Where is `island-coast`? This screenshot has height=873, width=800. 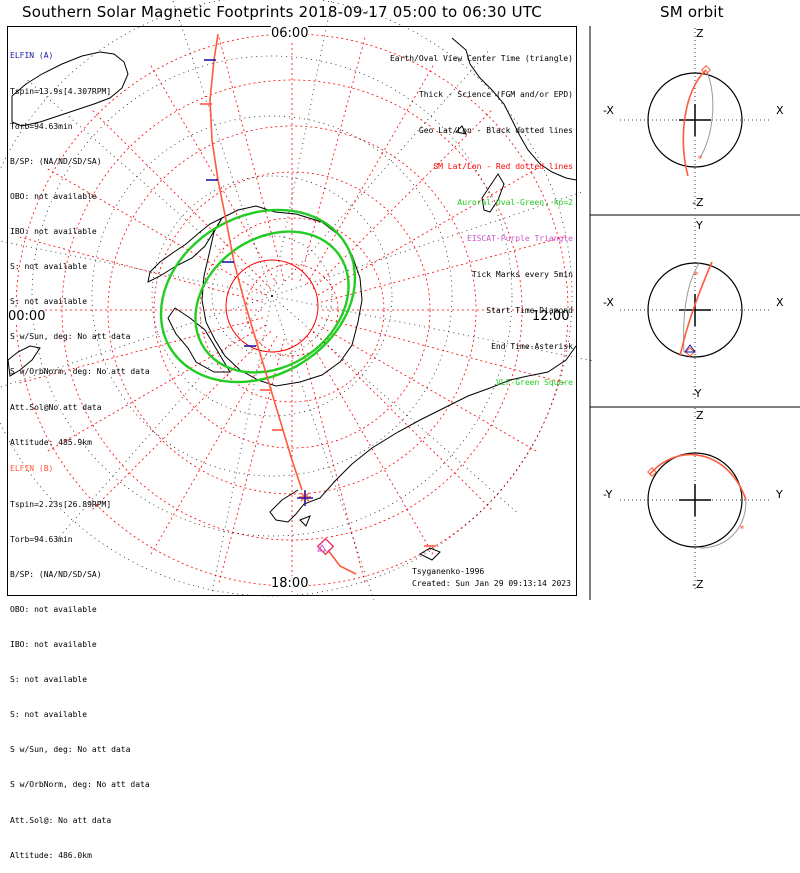
island-coast is located at coordinates (383, 343).